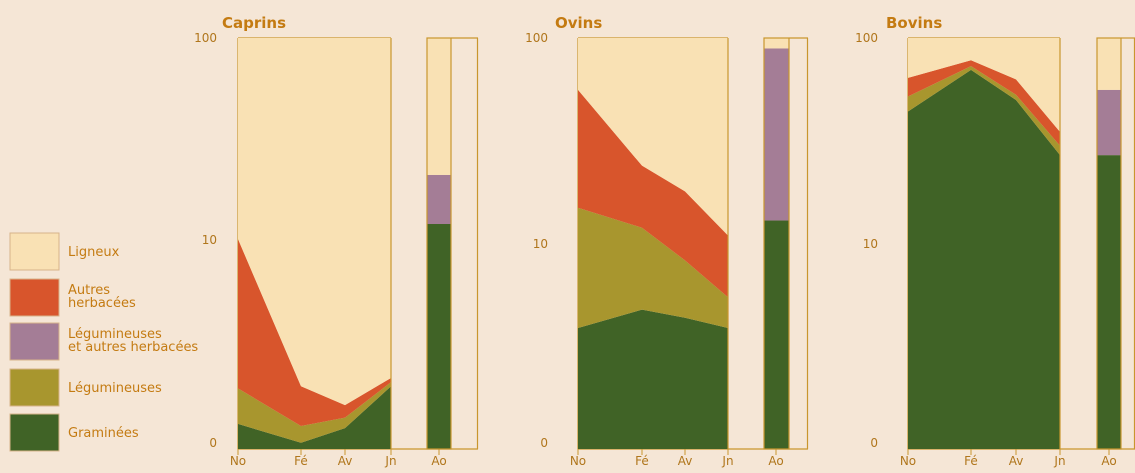 The image size is (1135, 473). I want to click on legend-label-ligneux: Ligneux, so click(94, 252).